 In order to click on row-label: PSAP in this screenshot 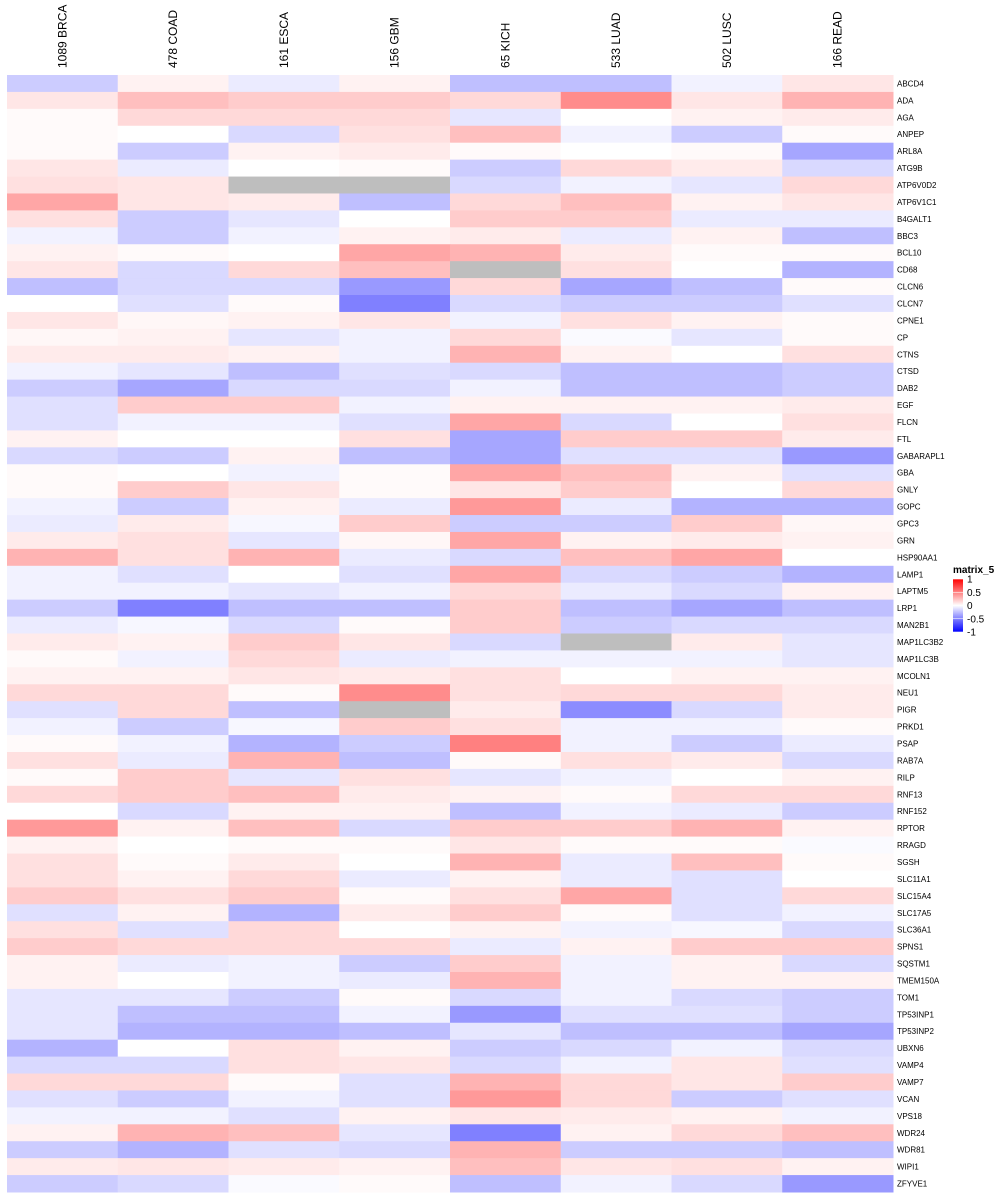, I will do `click(907, 744)`.